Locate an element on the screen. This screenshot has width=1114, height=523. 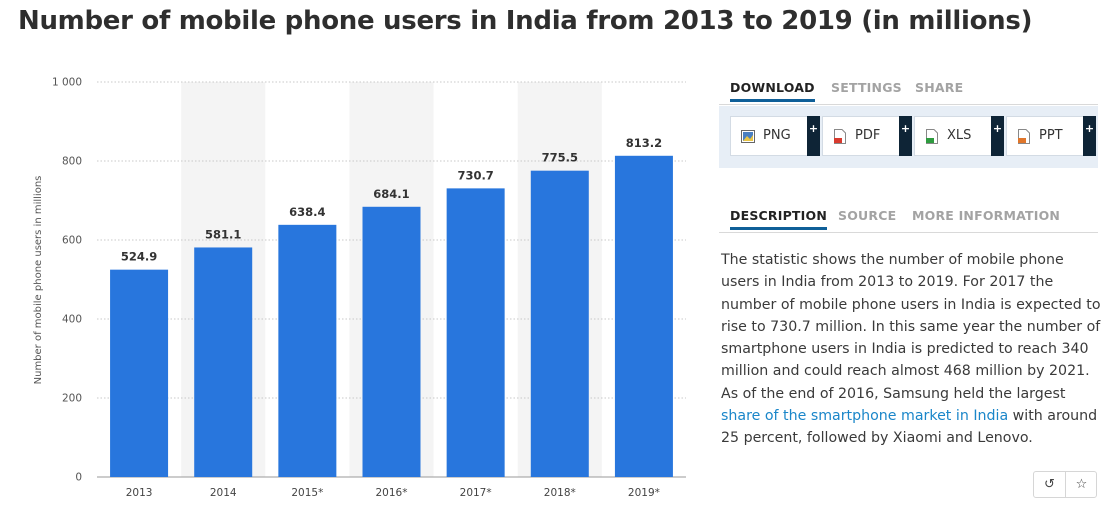
bar-value-label: 581.1 is located at coordinates (223, 234).